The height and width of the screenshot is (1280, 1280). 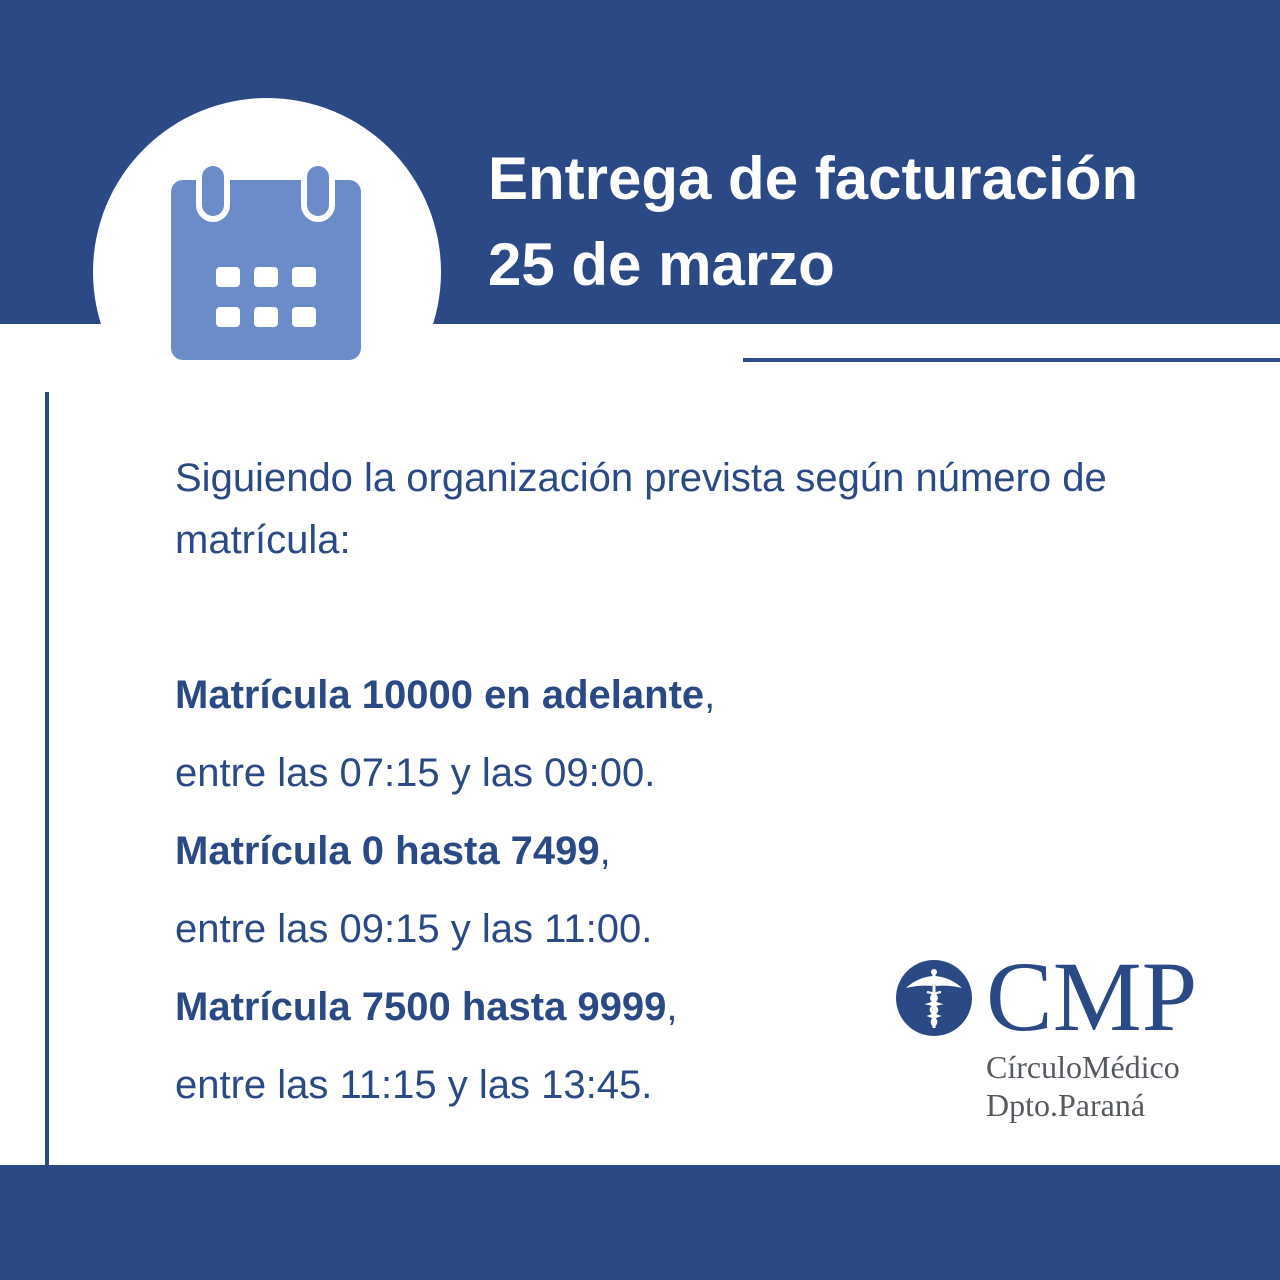 What do you see at coordinates (47, 778) in the screenshot?
I see `vertical-divider` at bounding box center [47, 778].